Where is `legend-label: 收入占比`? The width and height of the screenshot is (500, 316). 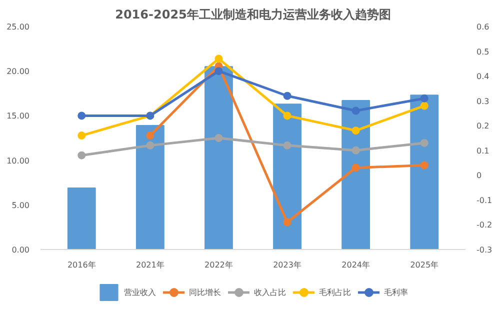
legend-label: 收入占比 is located at coordinates (270, 292).